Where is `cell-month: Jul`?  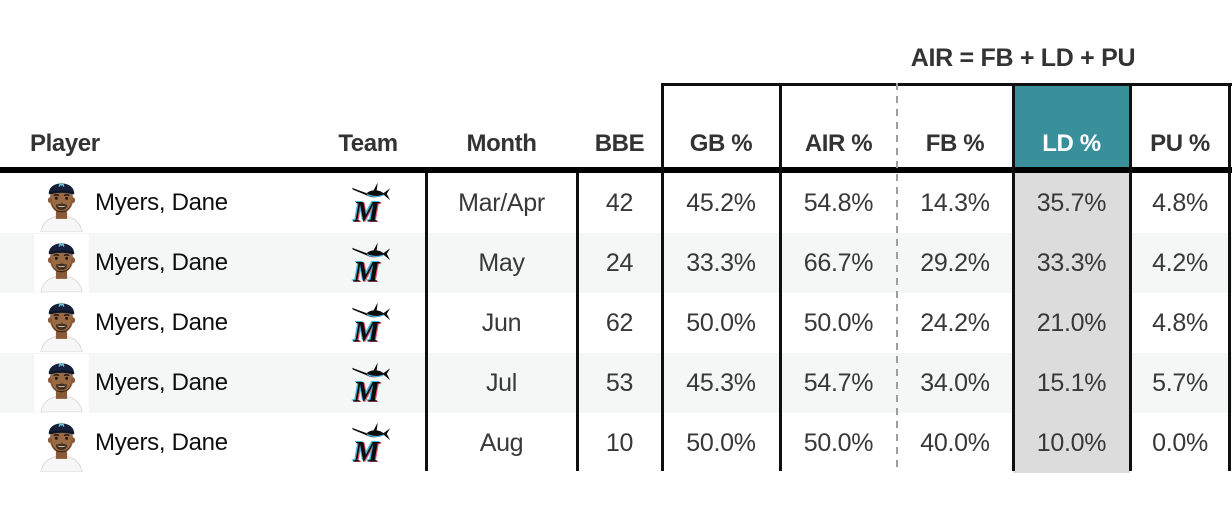
cell-month: Jul is located at coordinates (501, 382).